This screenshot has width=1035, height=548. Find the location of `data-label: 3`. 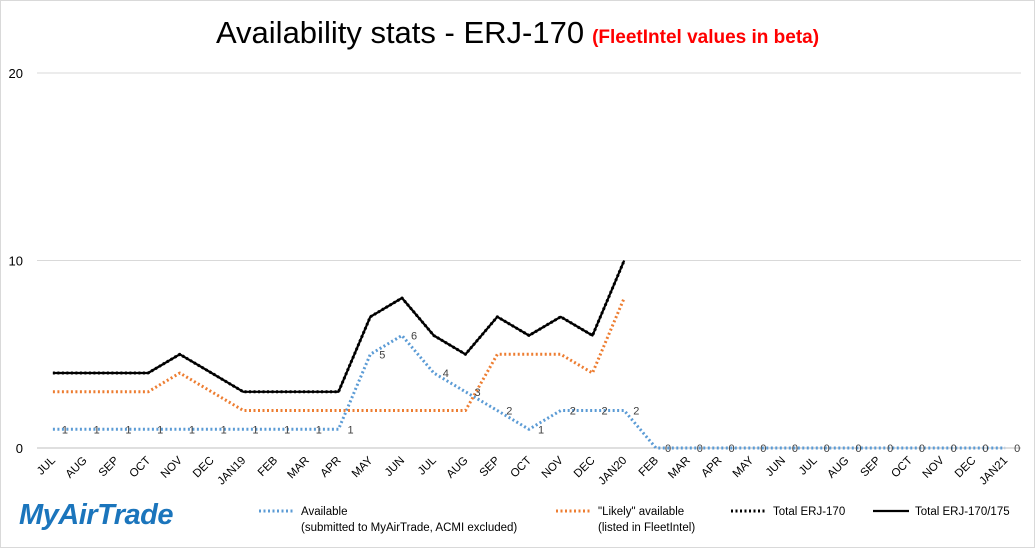

data-label: 3 is located at coordinates (478, 393).